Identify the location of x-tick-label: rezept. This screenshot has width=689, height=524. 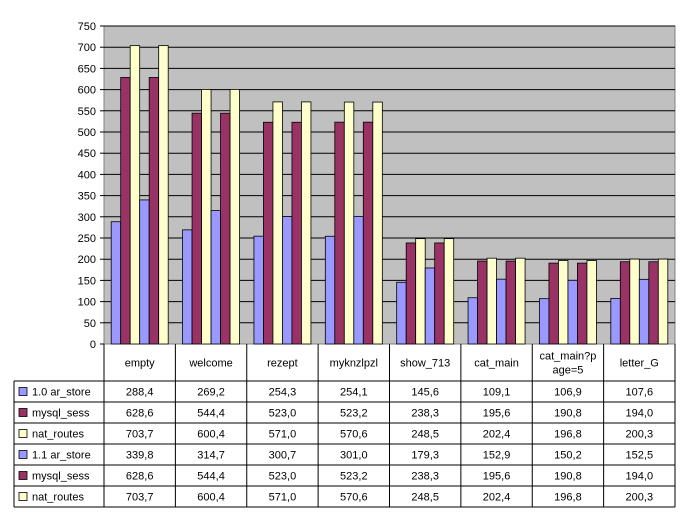
(282, 364).